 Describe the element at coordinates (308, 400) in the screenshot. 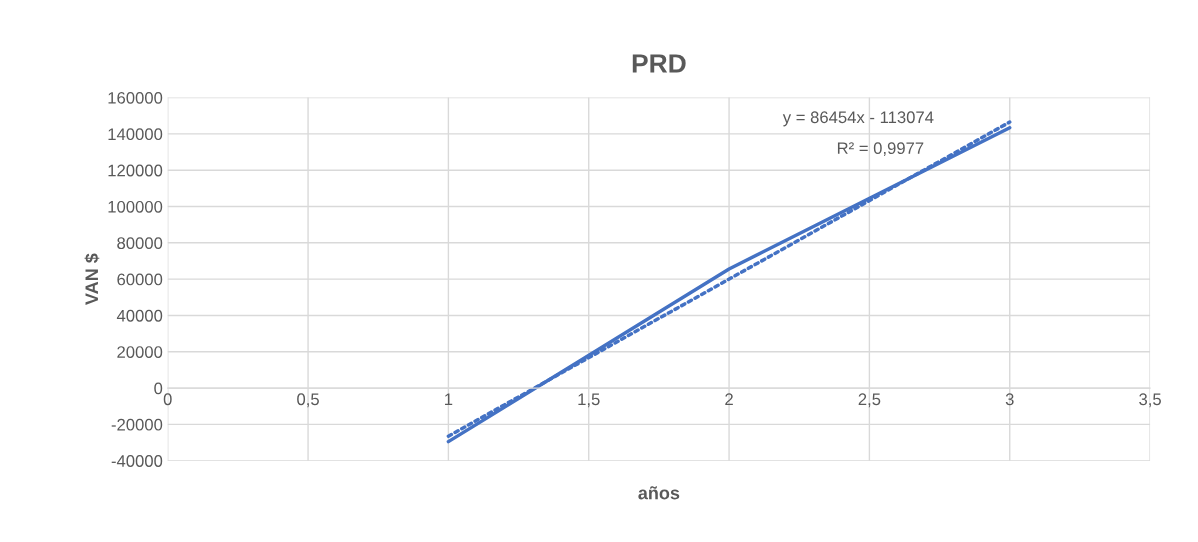

I see `x-tick-label: 0,5` at that location.